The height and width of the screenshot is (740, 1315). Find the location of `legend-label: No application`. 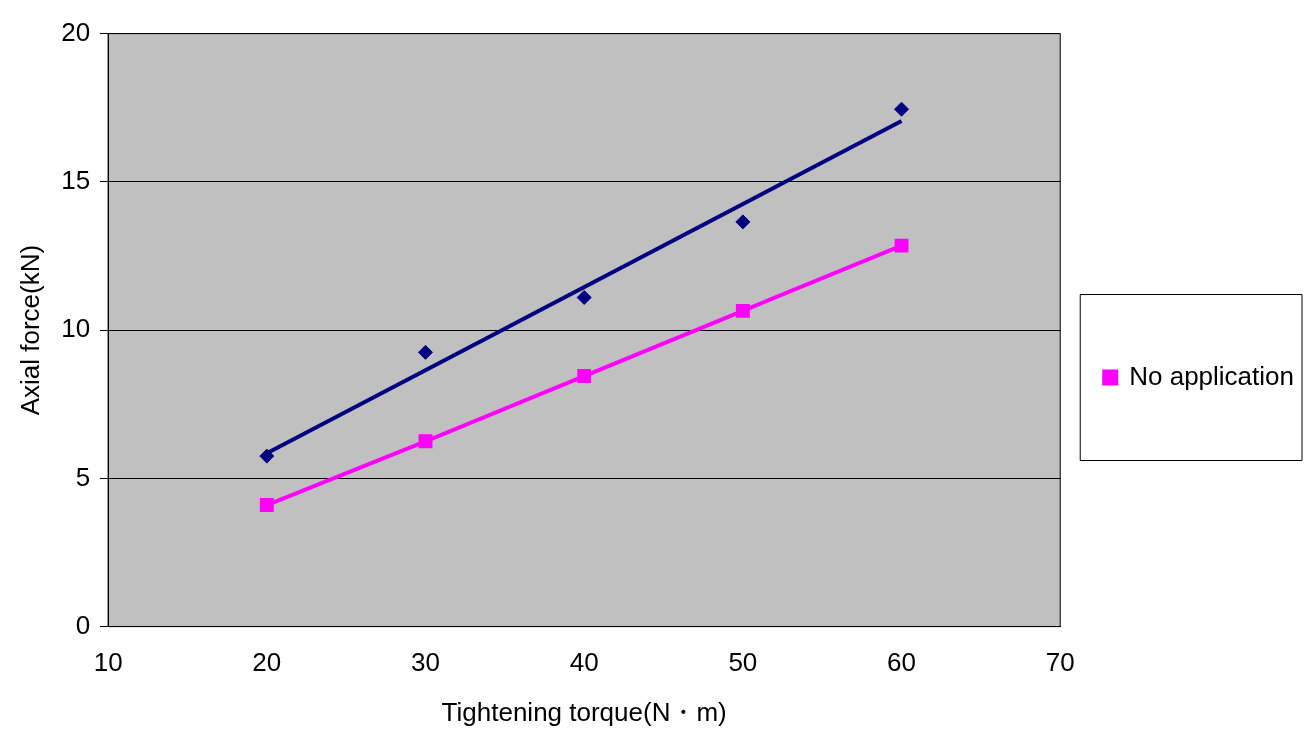

legend-label: No application is located at coordinates (1212, 375).